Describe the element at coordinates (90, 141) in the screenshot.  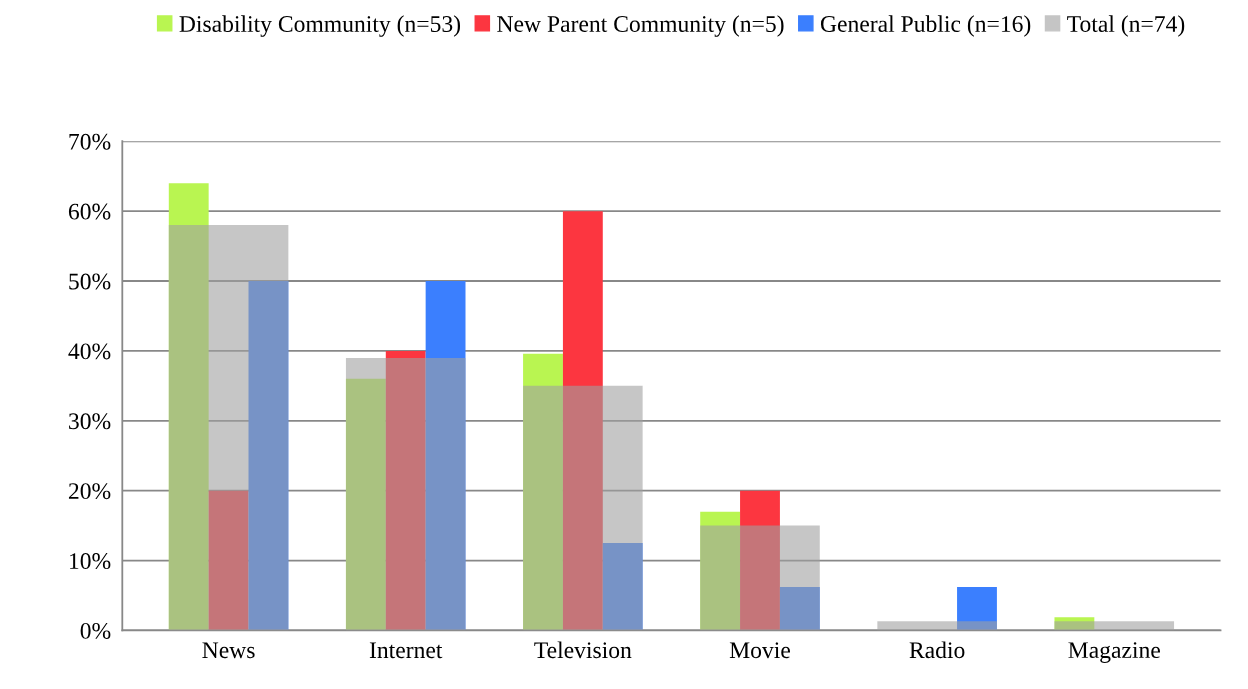
I see `y-tick-label: 70%` at that location.